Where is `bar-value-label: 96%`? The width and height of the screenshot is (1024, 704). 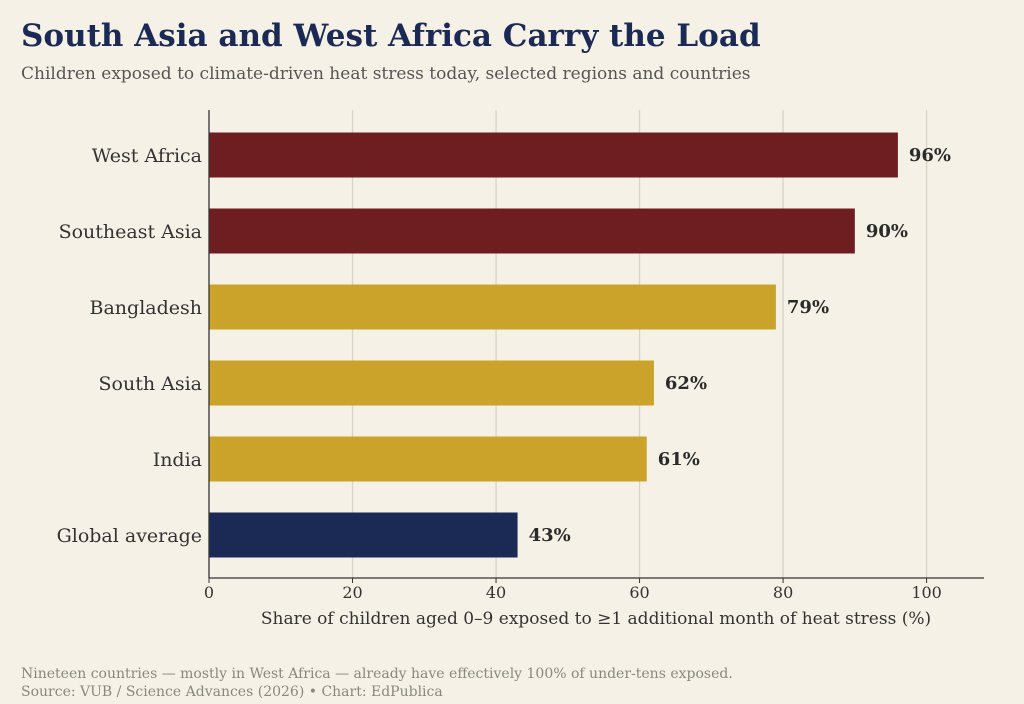
bar-value-label: 96% is located at coordinates (930, 155).